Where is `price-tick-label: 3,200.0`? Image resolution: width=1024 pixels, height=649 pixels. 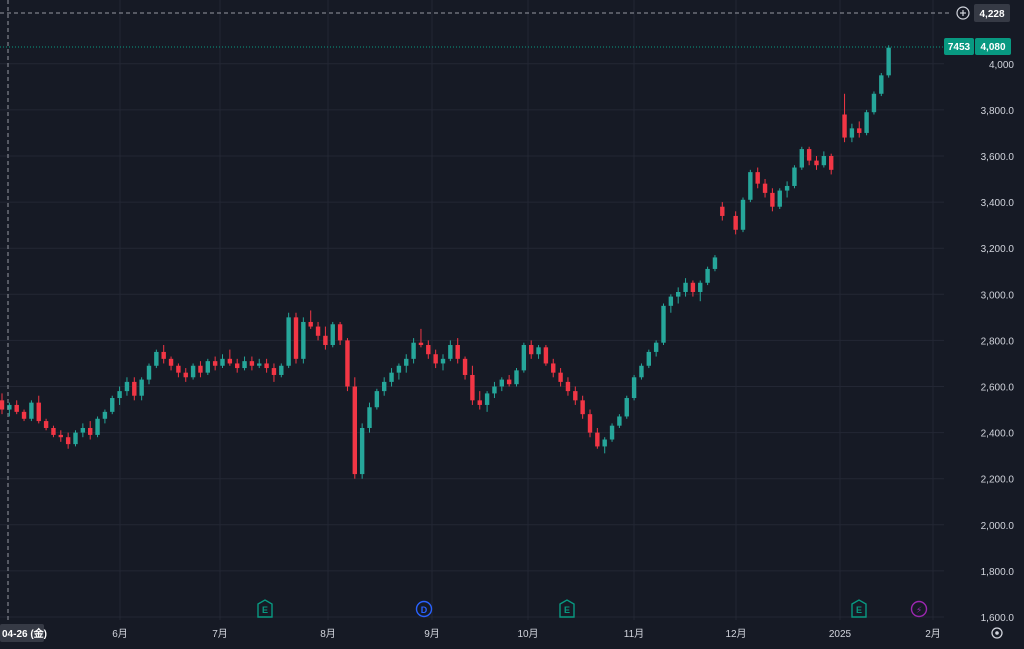
price-tick-label: 3,200.0 is located at coordinates (998, 249).